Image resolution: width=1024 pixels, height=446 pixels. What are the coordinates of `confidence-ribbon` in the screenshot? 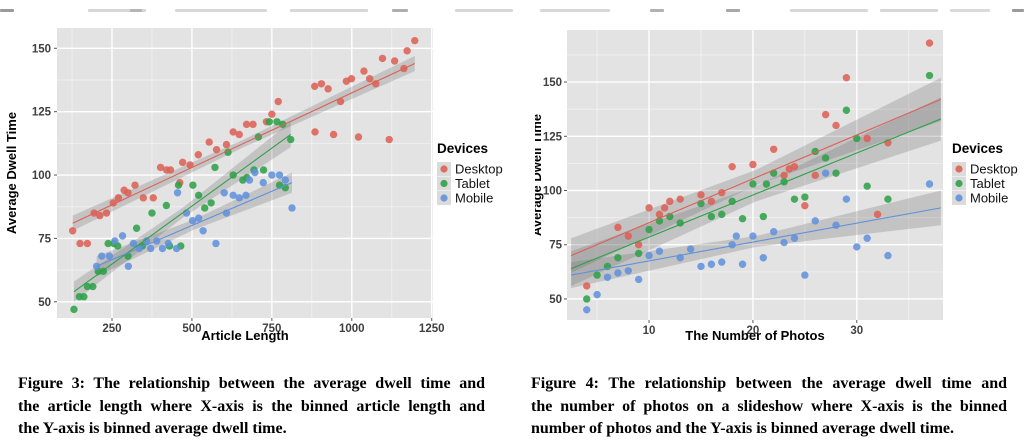 It's located at (756, 239).